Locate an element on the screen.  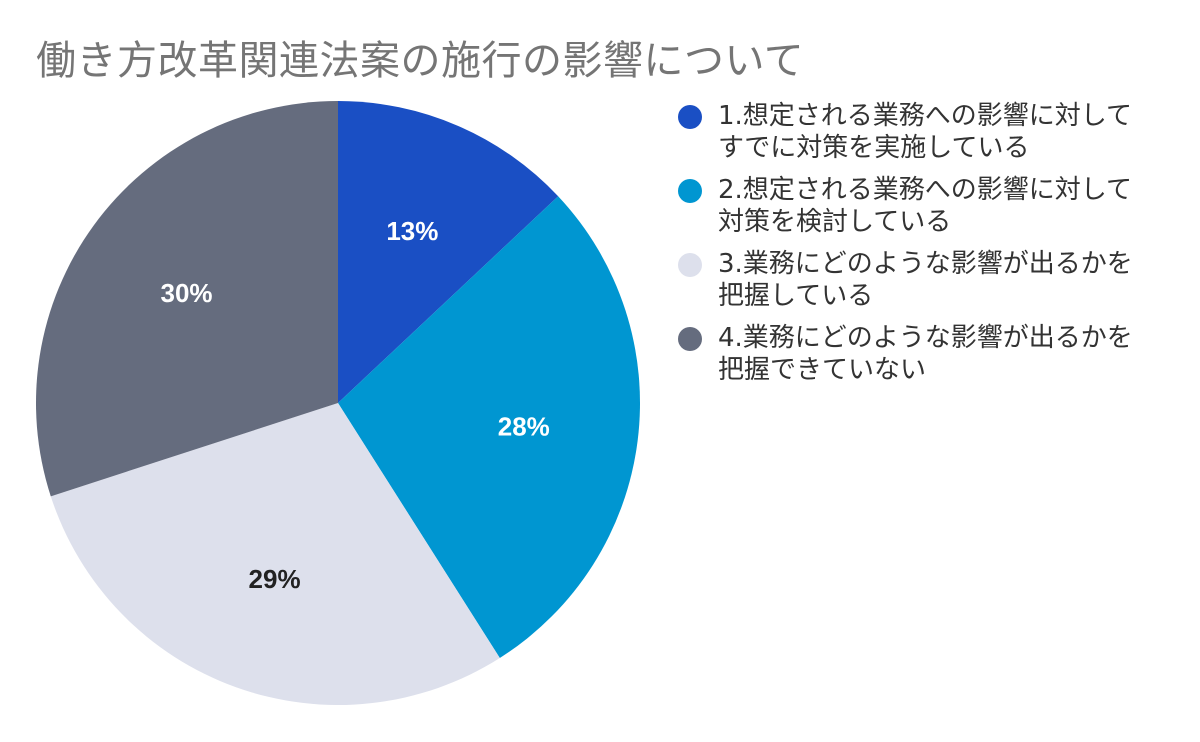
pie-slice-4-value-label: 30% is located at coordinates (186, 293).